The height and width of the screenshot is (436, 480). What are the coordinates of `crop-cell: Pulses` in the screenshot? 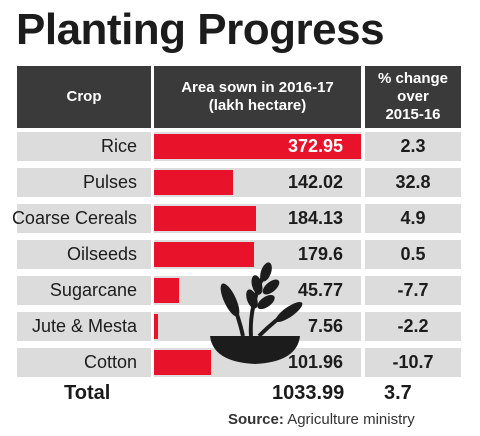 It's located at (84, 182).